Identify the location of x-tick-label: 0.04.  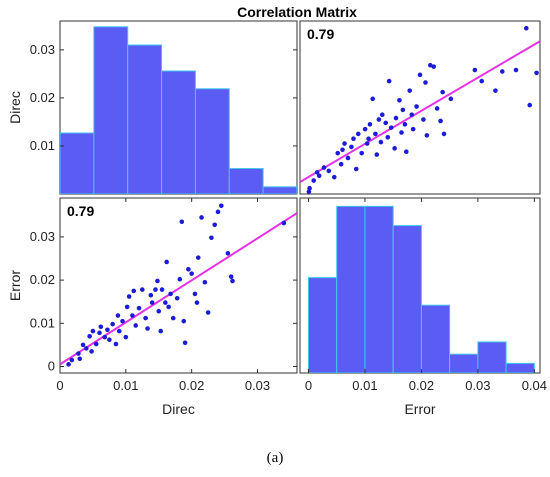
(534, 385).